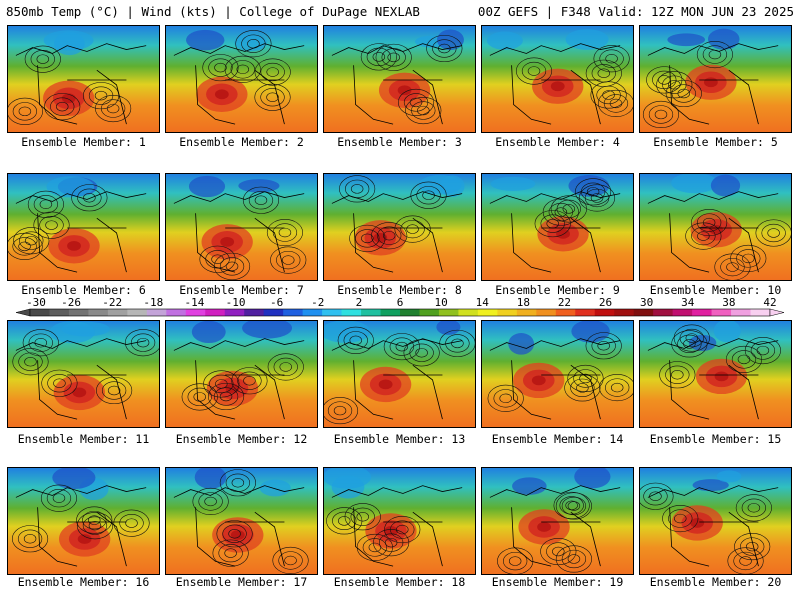 The width and height of the screenshot is (800, 600). Describe the element at coordinates (153, 302) in the screenshot. I see `colorbar-tick-label: -18` at that location.